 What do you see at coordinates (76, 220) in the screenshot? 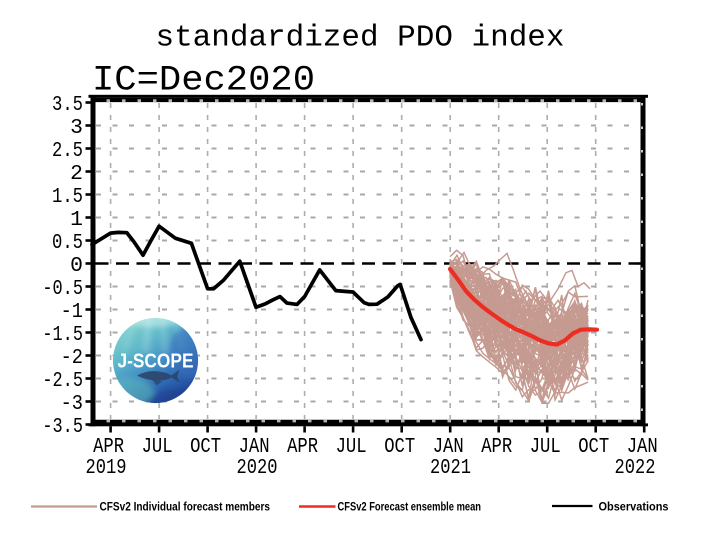
I see `svg-text: 1` at bounding box center [76, 220].